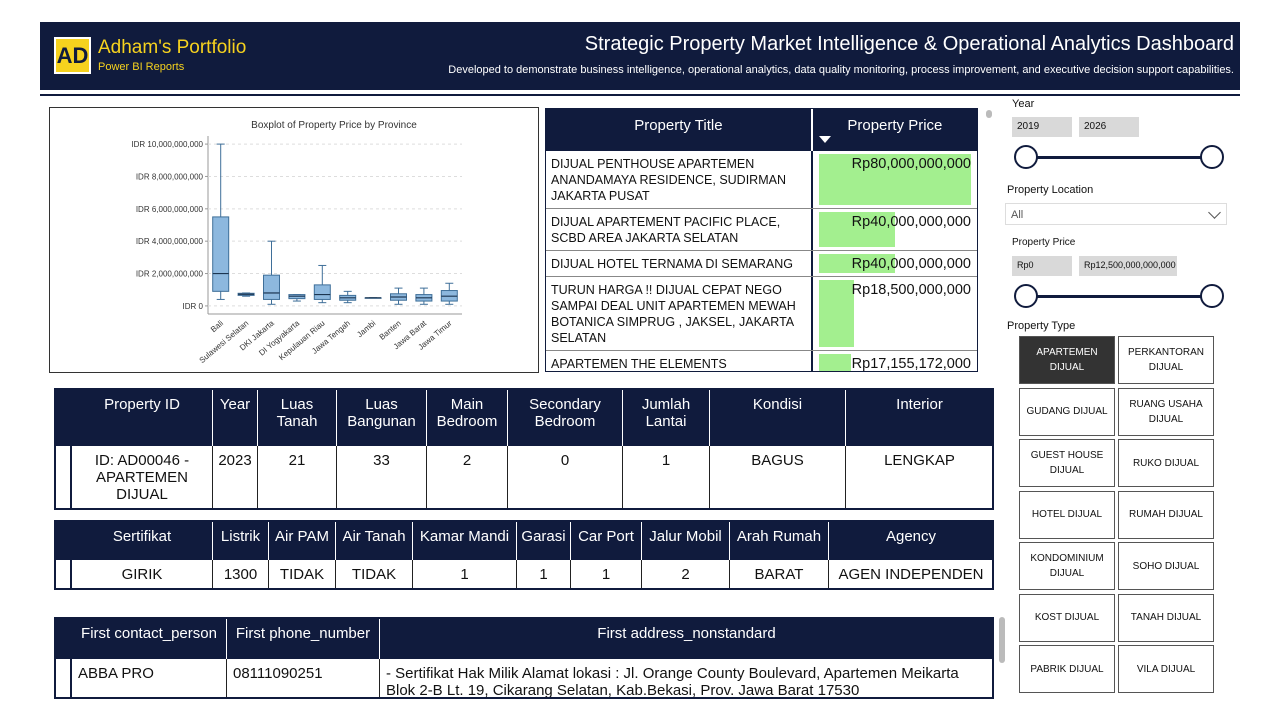 This screenshot has height=720, width=1280. I want to click on price-cell: Rp40,000,000,000, so click(895, 229).